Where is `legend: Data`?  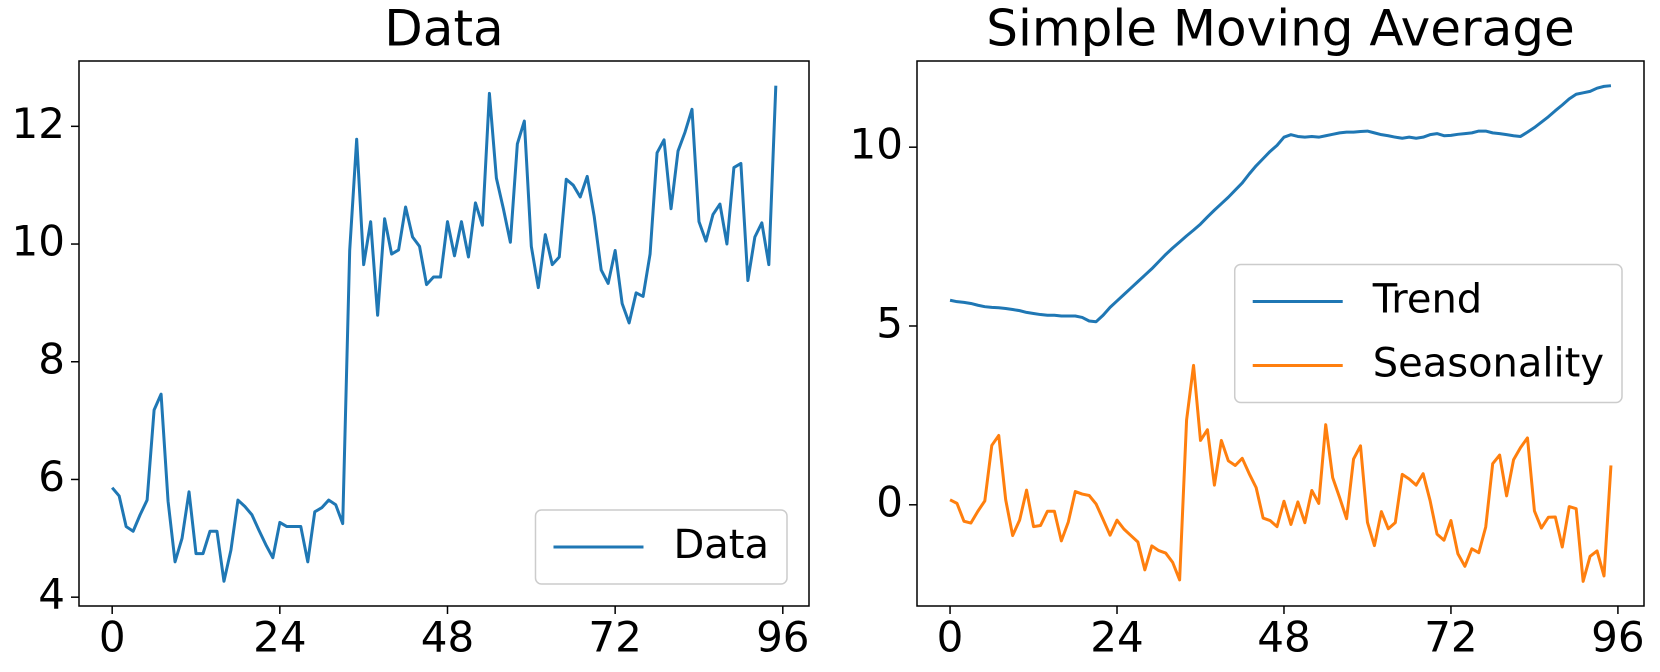 legend: Data is located at coordinates (661, 547).